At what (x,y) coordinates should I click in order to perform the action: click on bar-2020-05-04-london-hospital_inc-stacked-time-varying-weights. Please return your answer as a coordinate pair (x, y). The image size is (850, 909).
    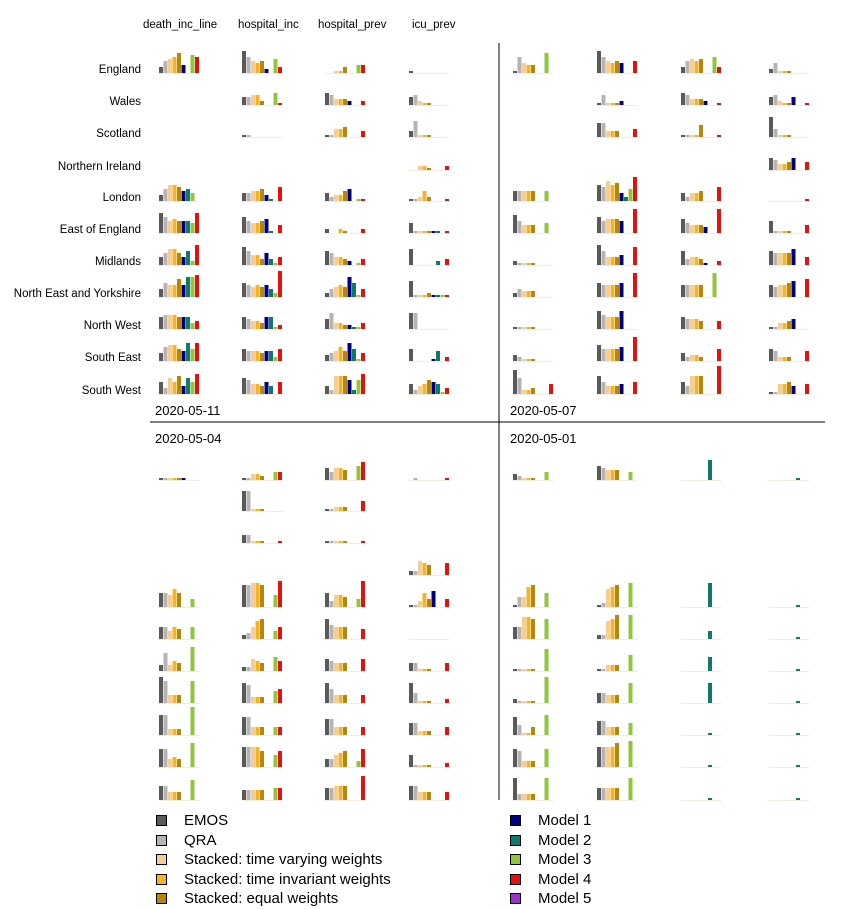
    Looking at the image, I should click on (253, 595).